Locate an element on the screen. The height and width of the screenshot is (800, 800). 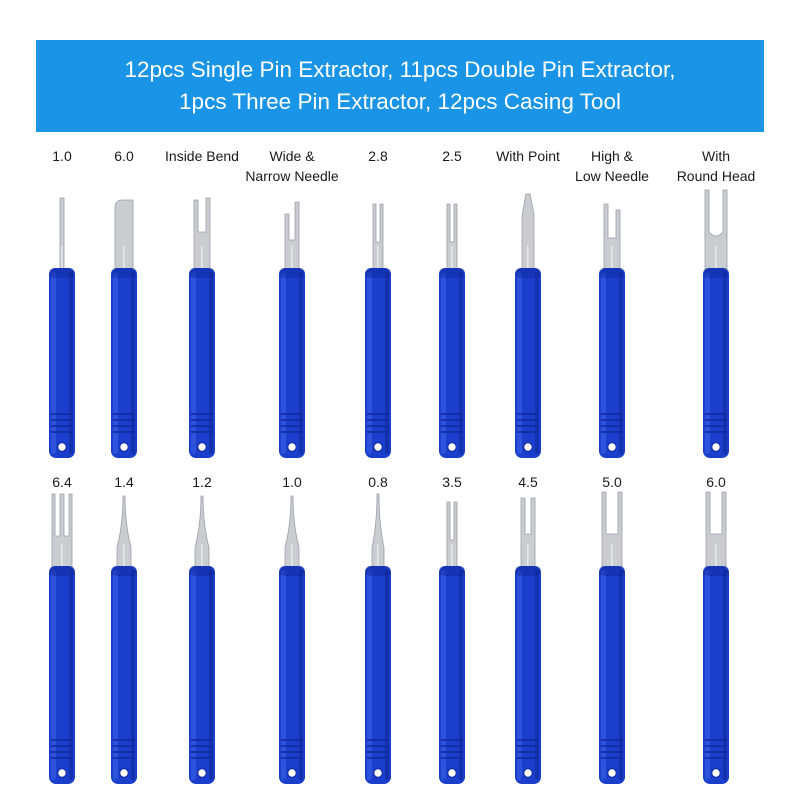
tool-label: With Point is located at coordinates (528, 156).